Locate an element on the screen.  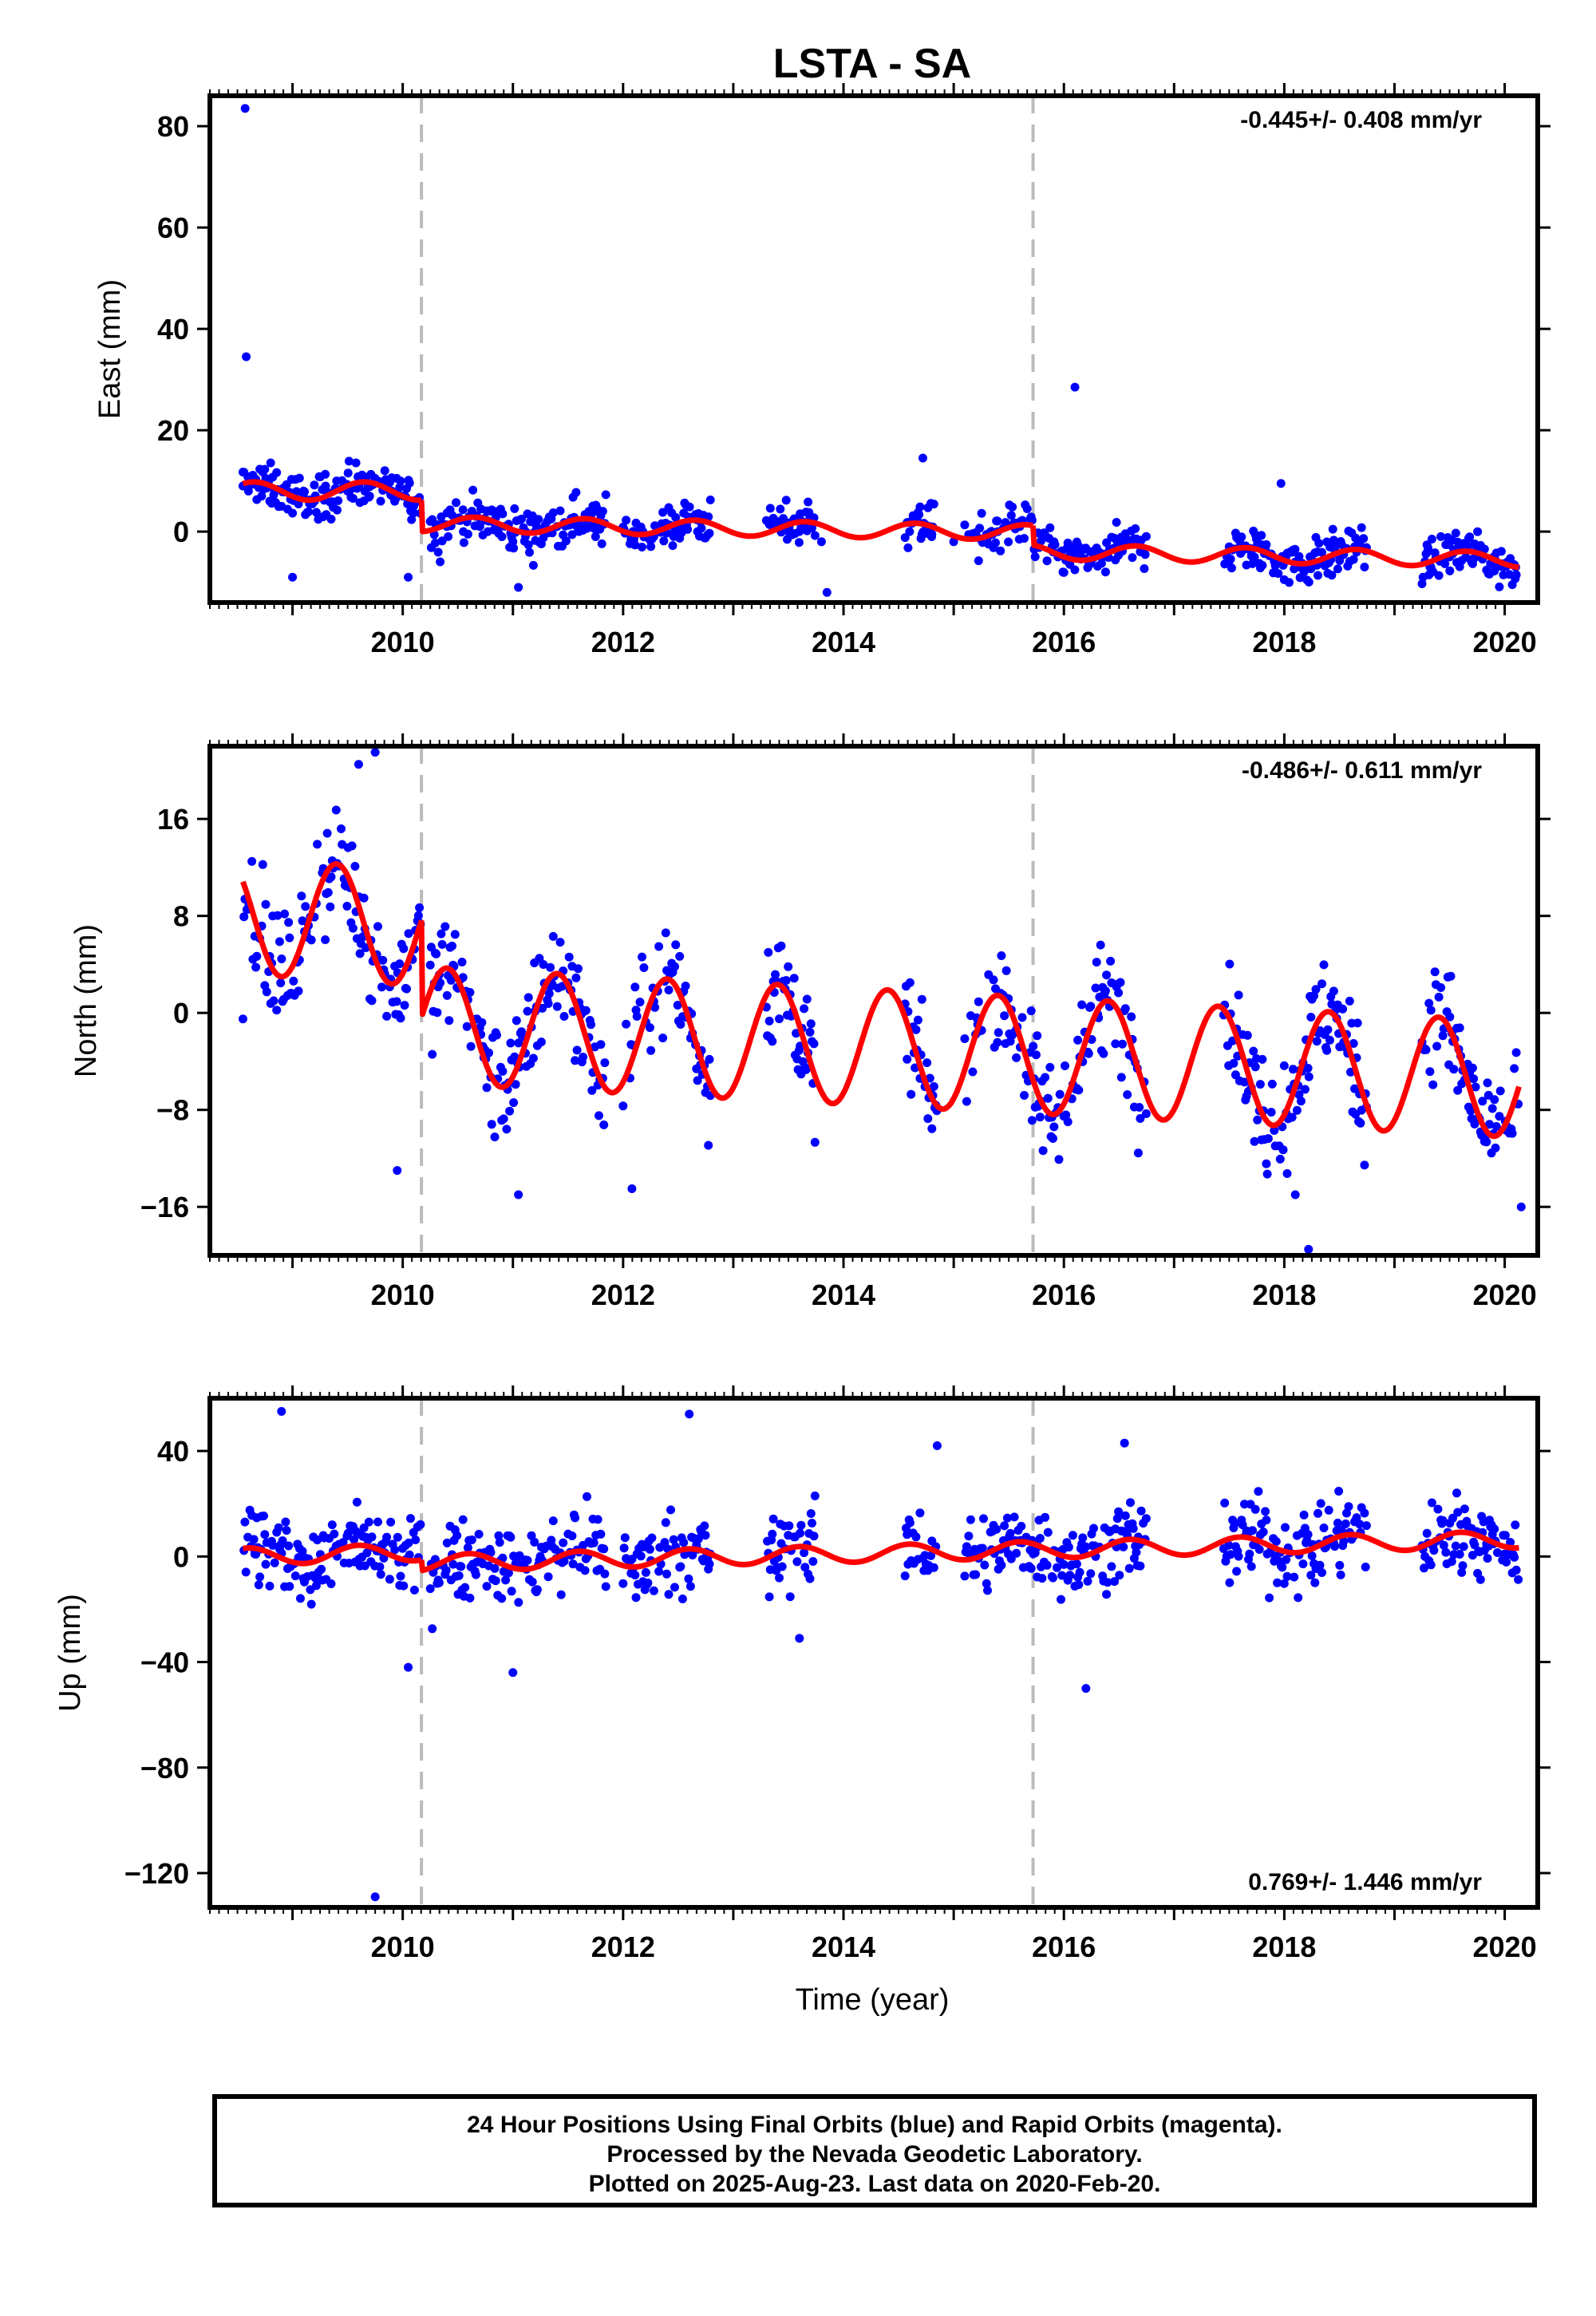
x-tick-label: 2016 is located at coordinates (1064, 1947).